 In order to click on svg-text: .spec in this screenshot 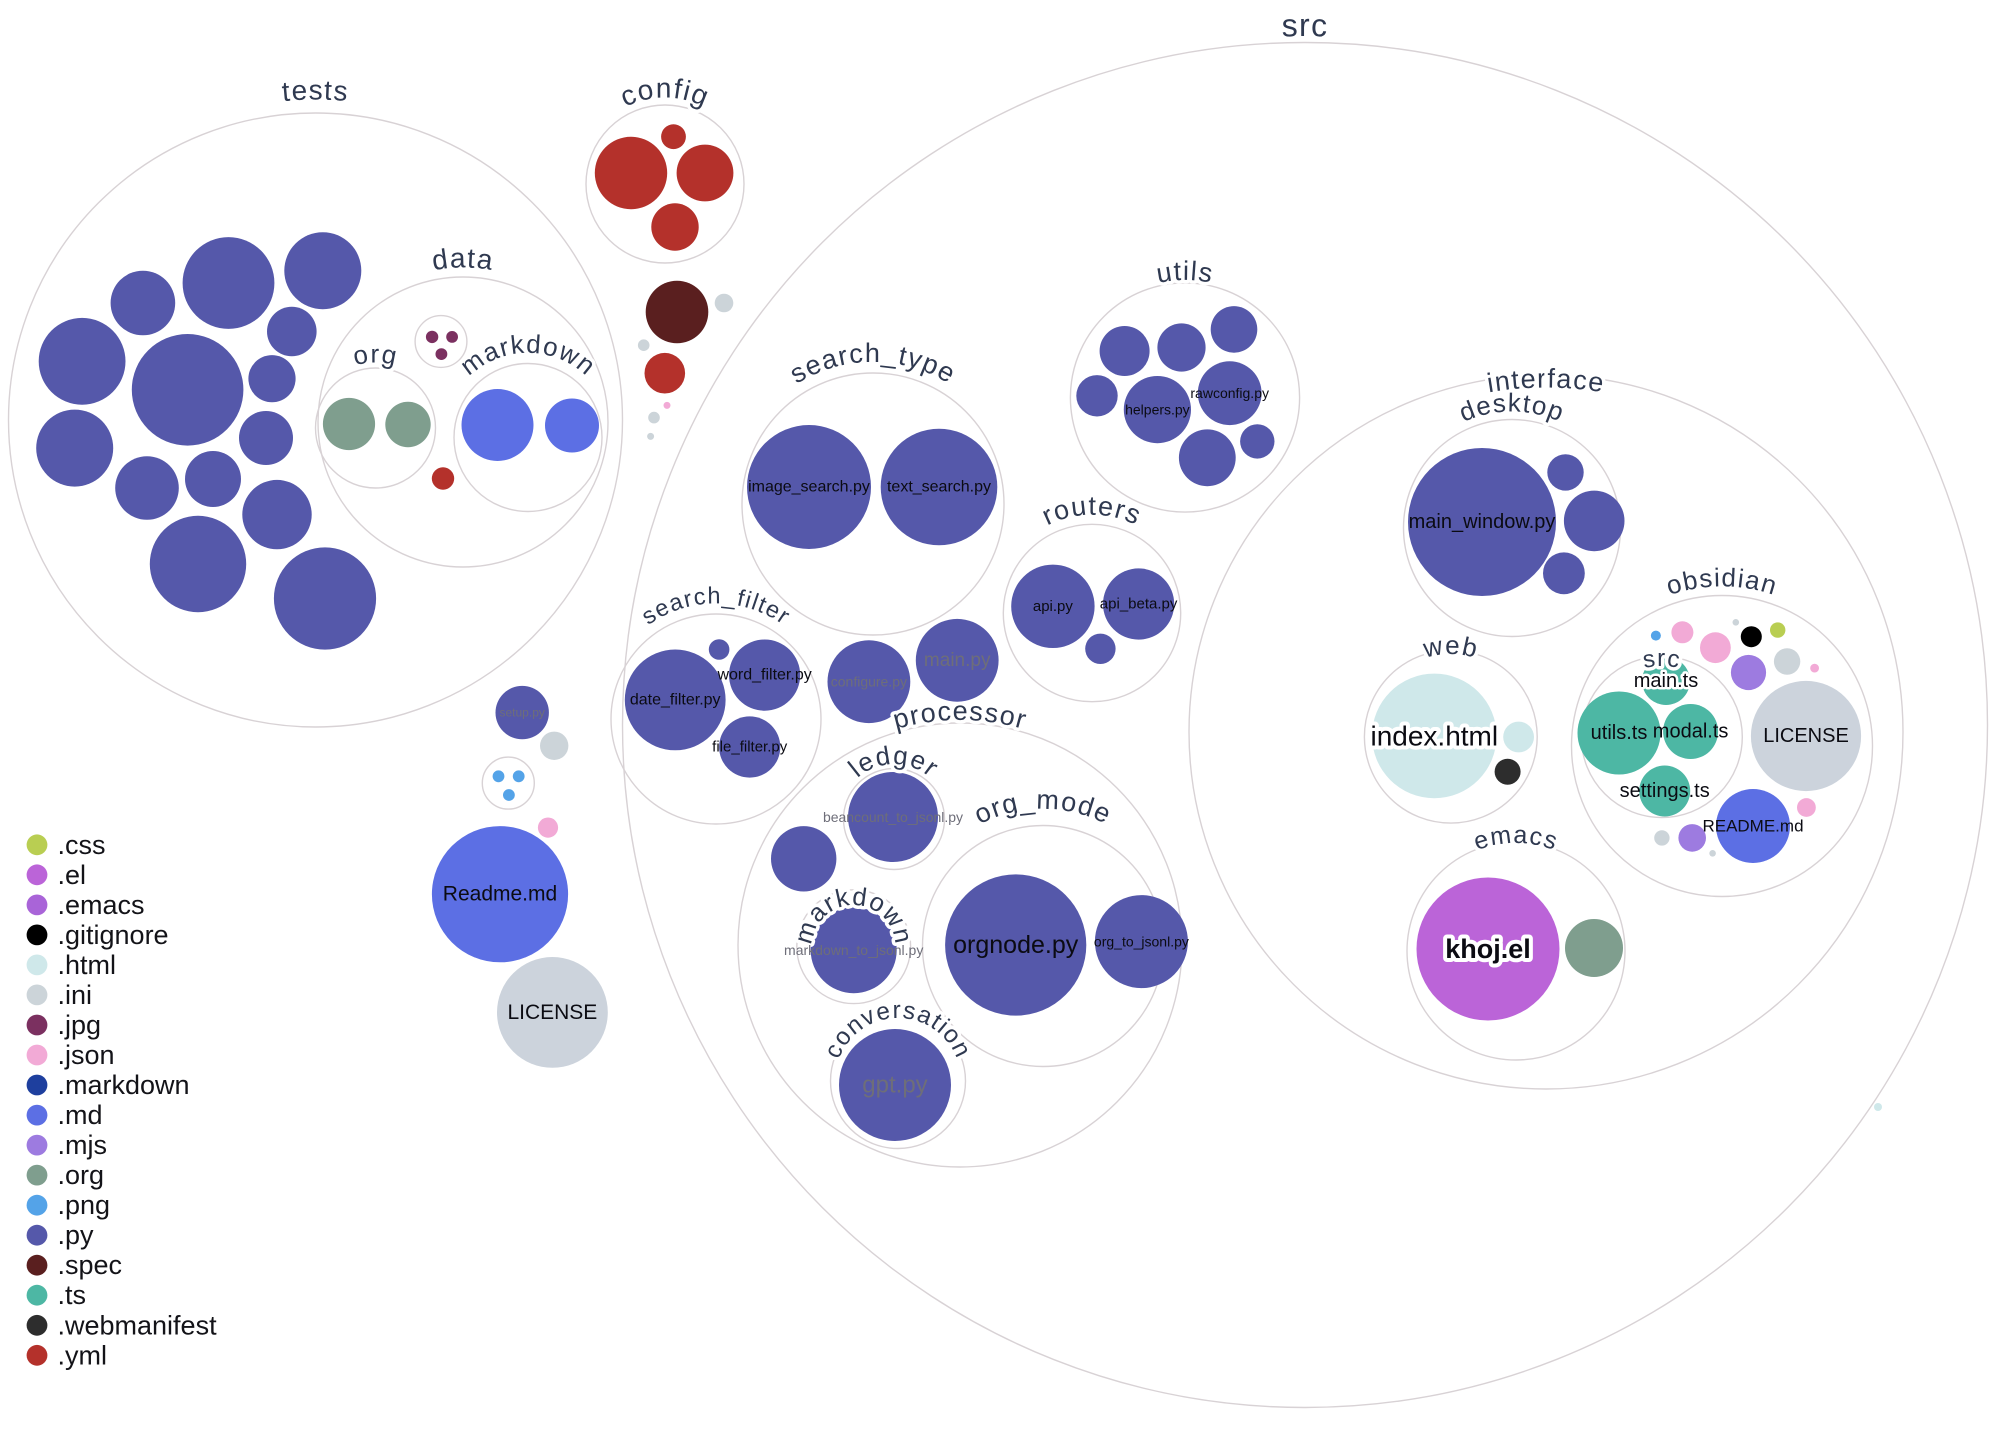, I will do `click(90, 1265)`.